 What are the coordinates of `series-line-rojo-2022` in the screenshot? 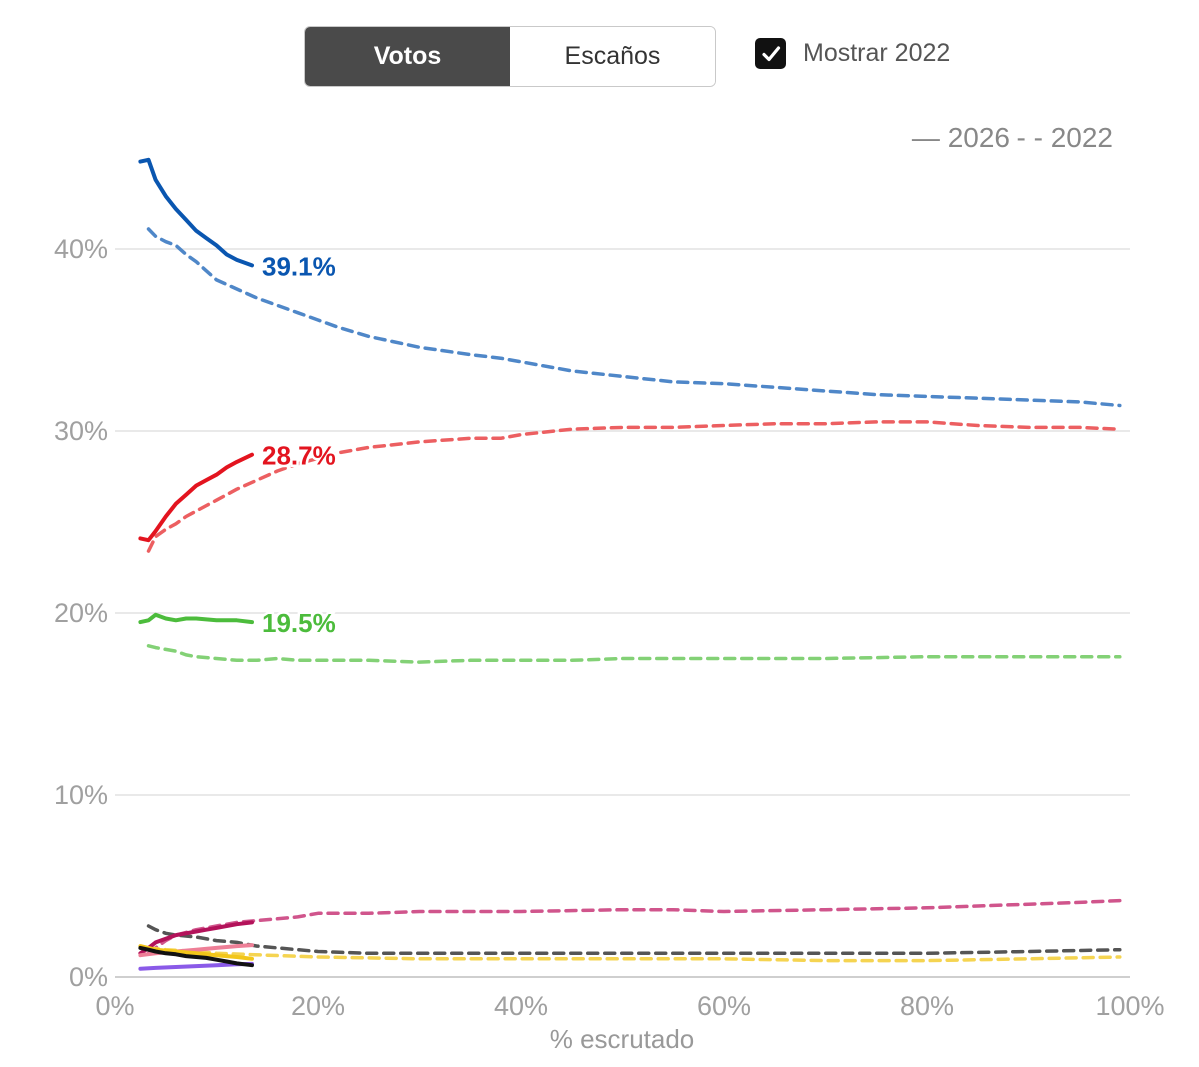 It's located at (634, 486).